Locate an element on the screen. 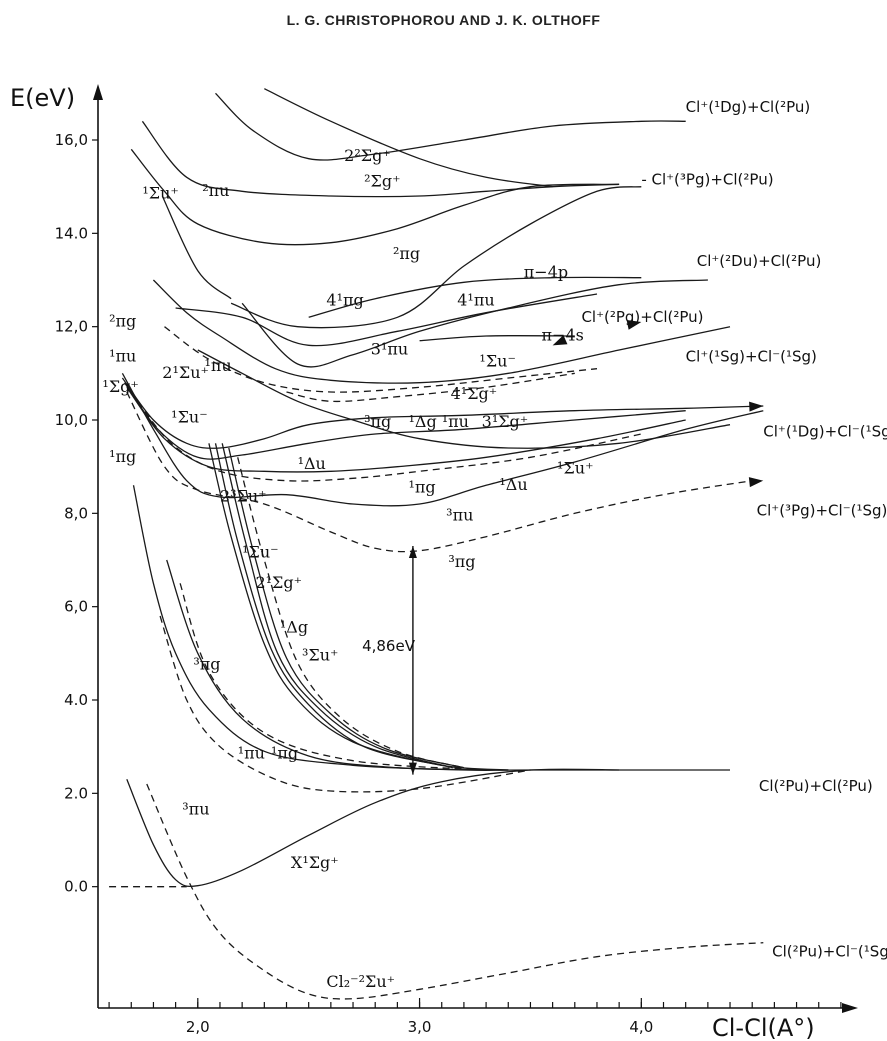  asymptote-label-2: Cl⁺(²Du)+Cl(²Pu) is located at coordinates (759, 261).